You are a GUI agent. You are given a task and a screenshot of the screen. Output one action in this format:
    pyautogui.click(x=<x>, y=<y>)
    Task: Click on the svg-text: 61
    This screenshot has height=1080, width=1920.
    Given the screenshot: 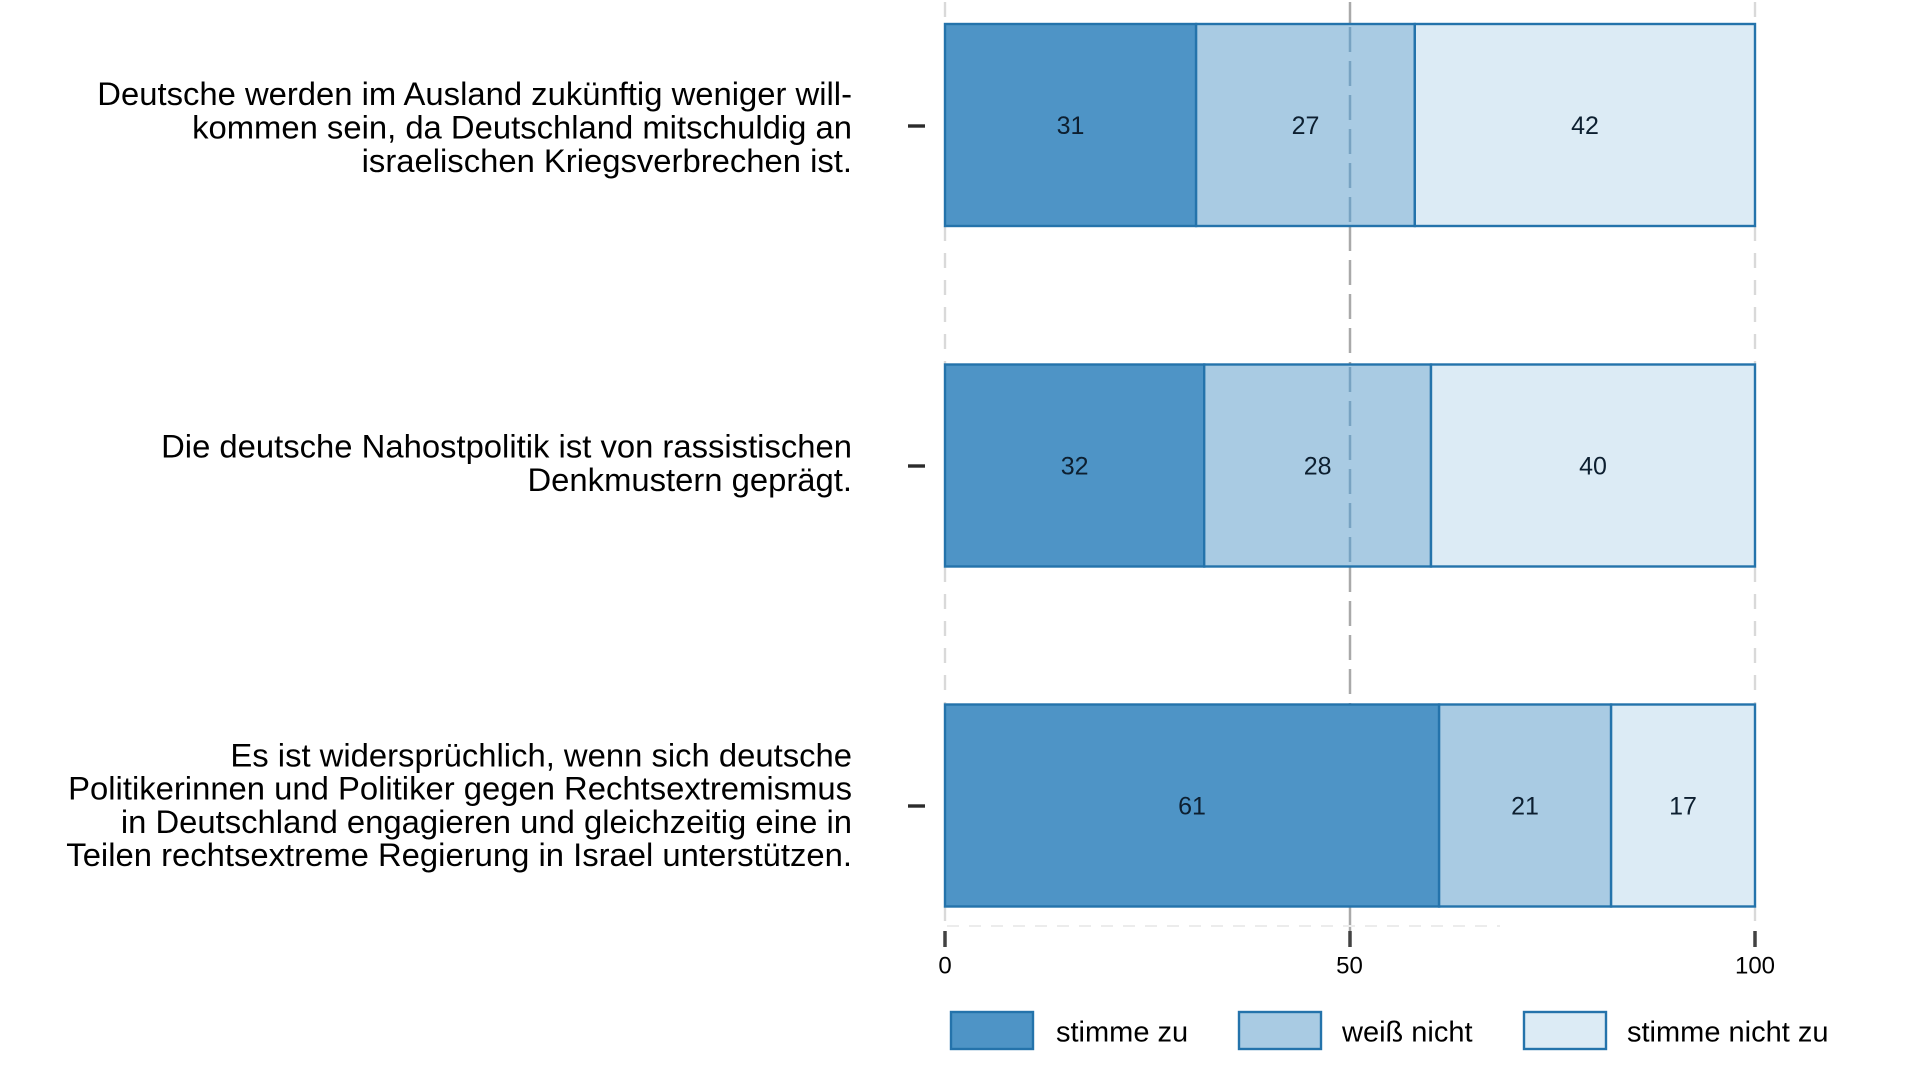 What is the action you would take?
    pyautogui.click(x=1192, y=807)
    